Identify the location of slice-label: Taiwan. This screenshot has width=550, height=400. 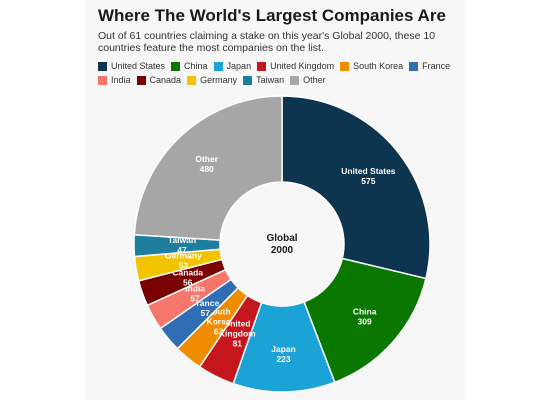
(182, 240).